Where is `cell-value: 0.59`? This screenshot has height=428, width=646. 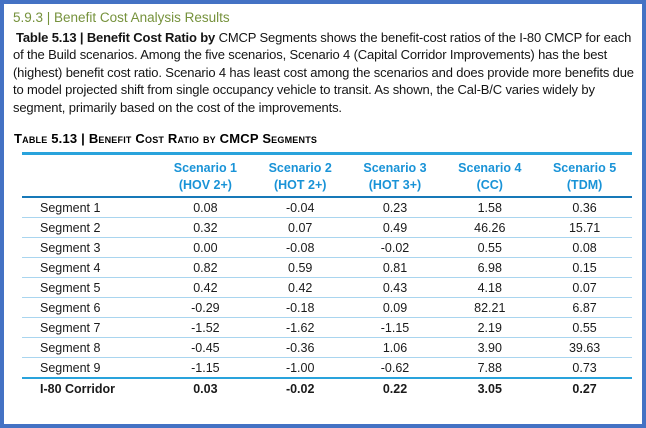
cell-value: 0.59 is located at coordinates (300, 268).